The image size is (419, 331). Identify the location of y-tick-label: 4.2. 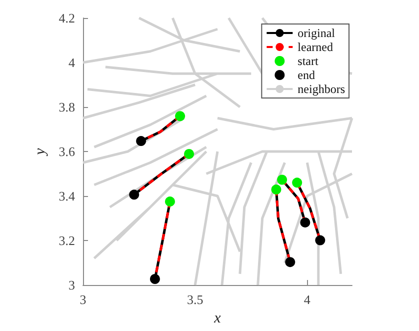
(66, 18).